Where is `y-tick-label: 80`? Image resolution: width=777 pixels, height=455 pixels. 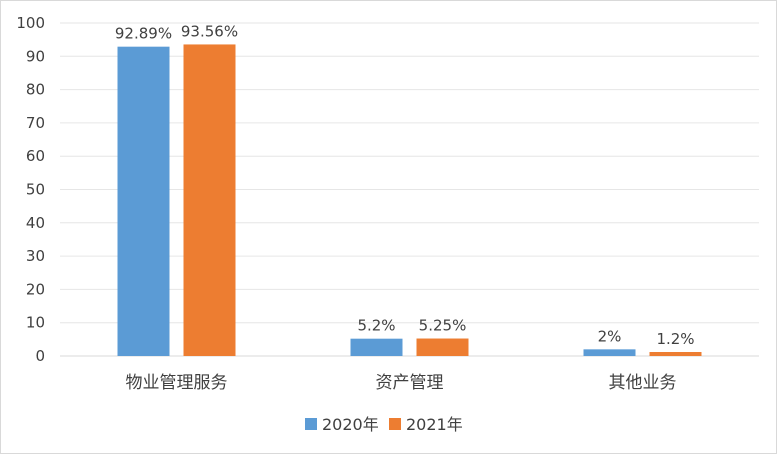
y-tick-label: 80 is located at coordinates (35, 90).